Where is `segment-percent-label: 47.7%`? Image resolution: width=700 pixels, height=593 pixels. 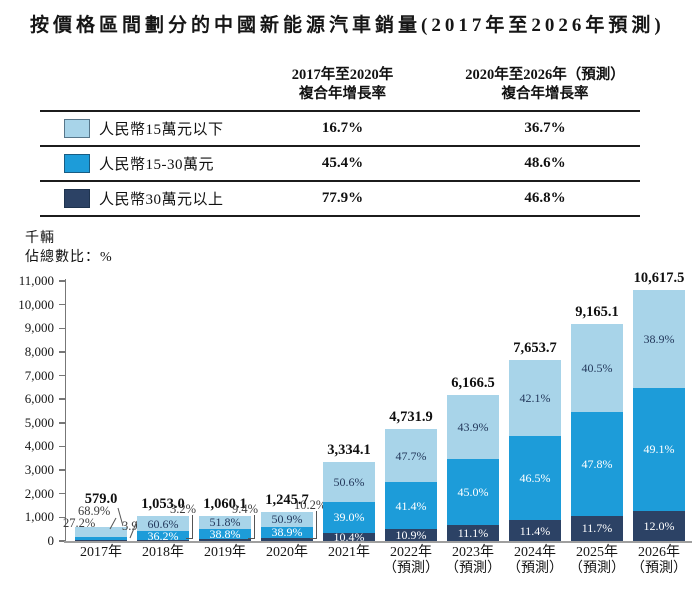 segment-percent-label: 47.7% is located at coordinates (411, 455).